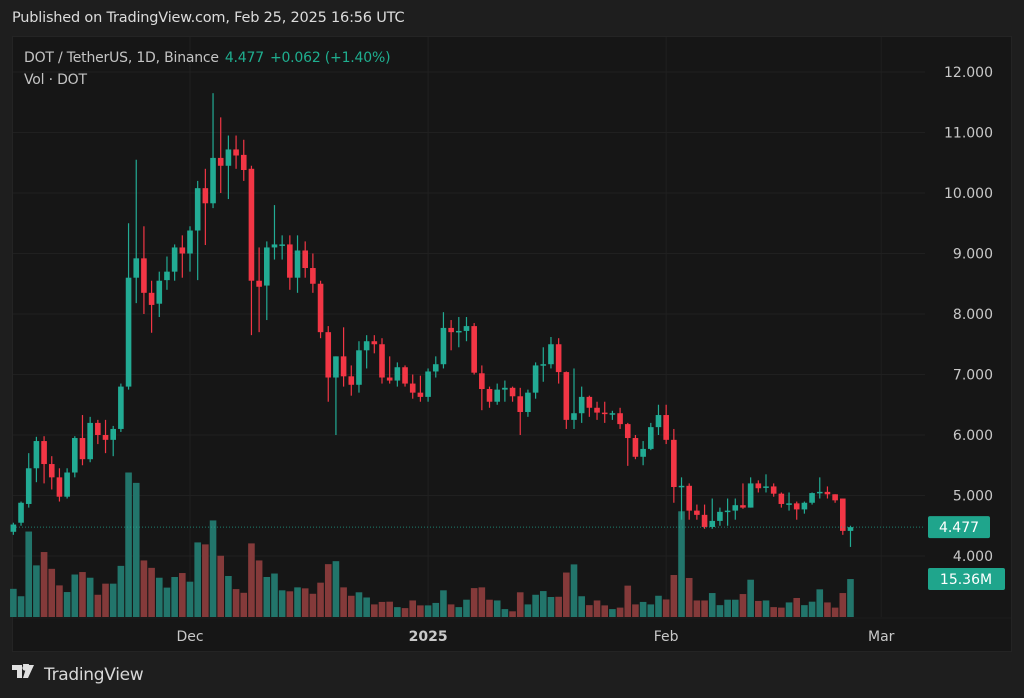 The height and width of the screenshot is (698, 1024). I want to click on price-tick-label: 4.000, so click(973, 557).